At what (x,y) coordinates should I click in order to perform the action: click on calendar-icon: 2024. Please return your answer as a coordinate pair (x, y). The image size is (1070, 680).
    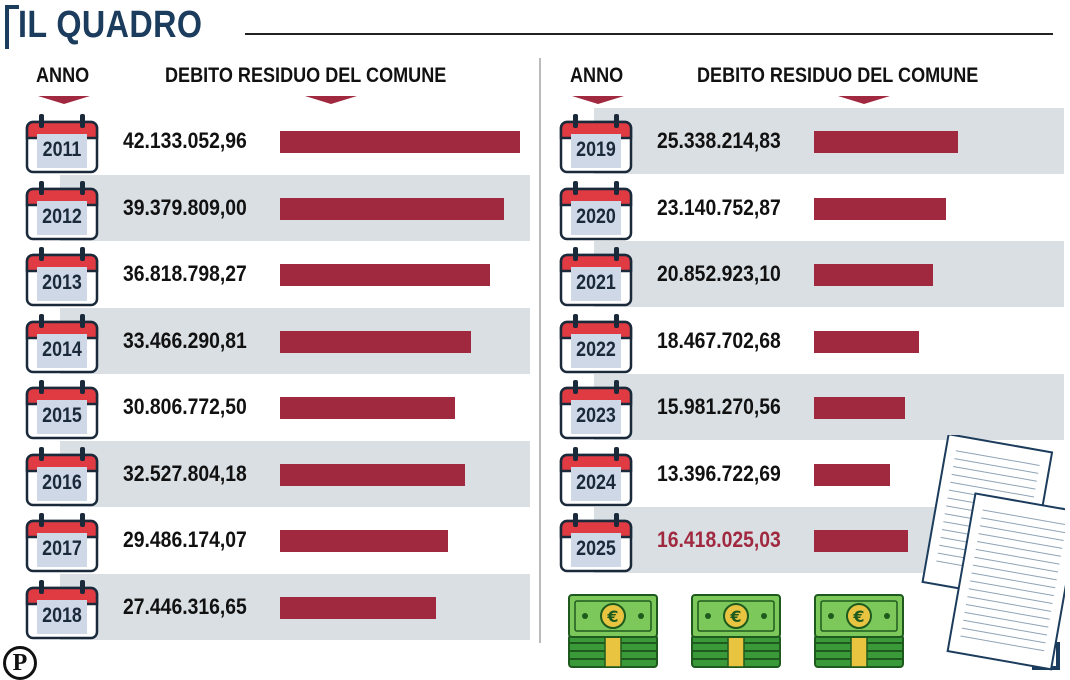
    Looking at the image, I should click on (596, 476).